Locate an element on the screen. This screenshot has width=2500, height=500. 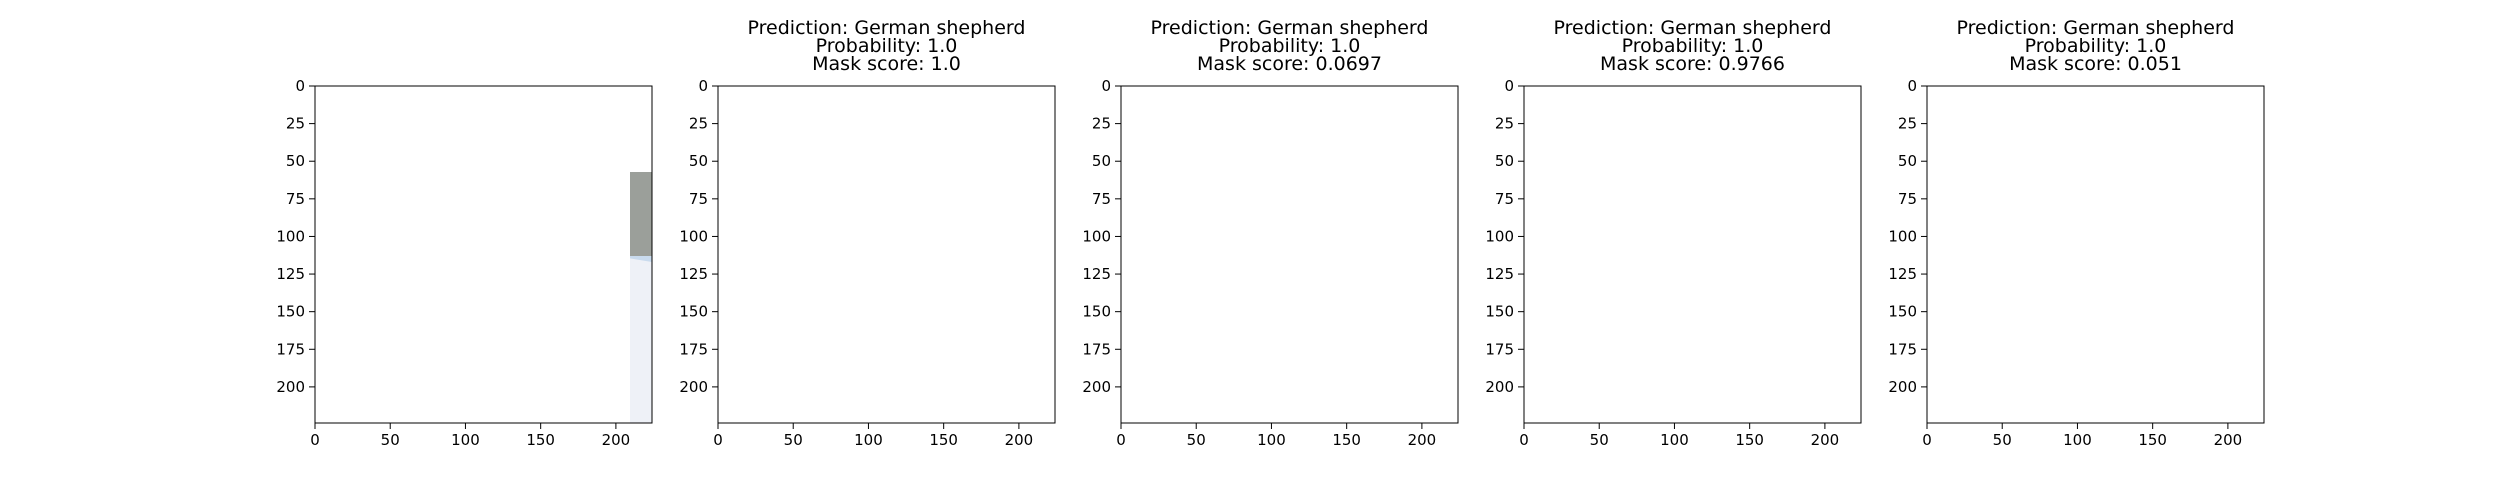
dog is located at coordinates (447, 285).